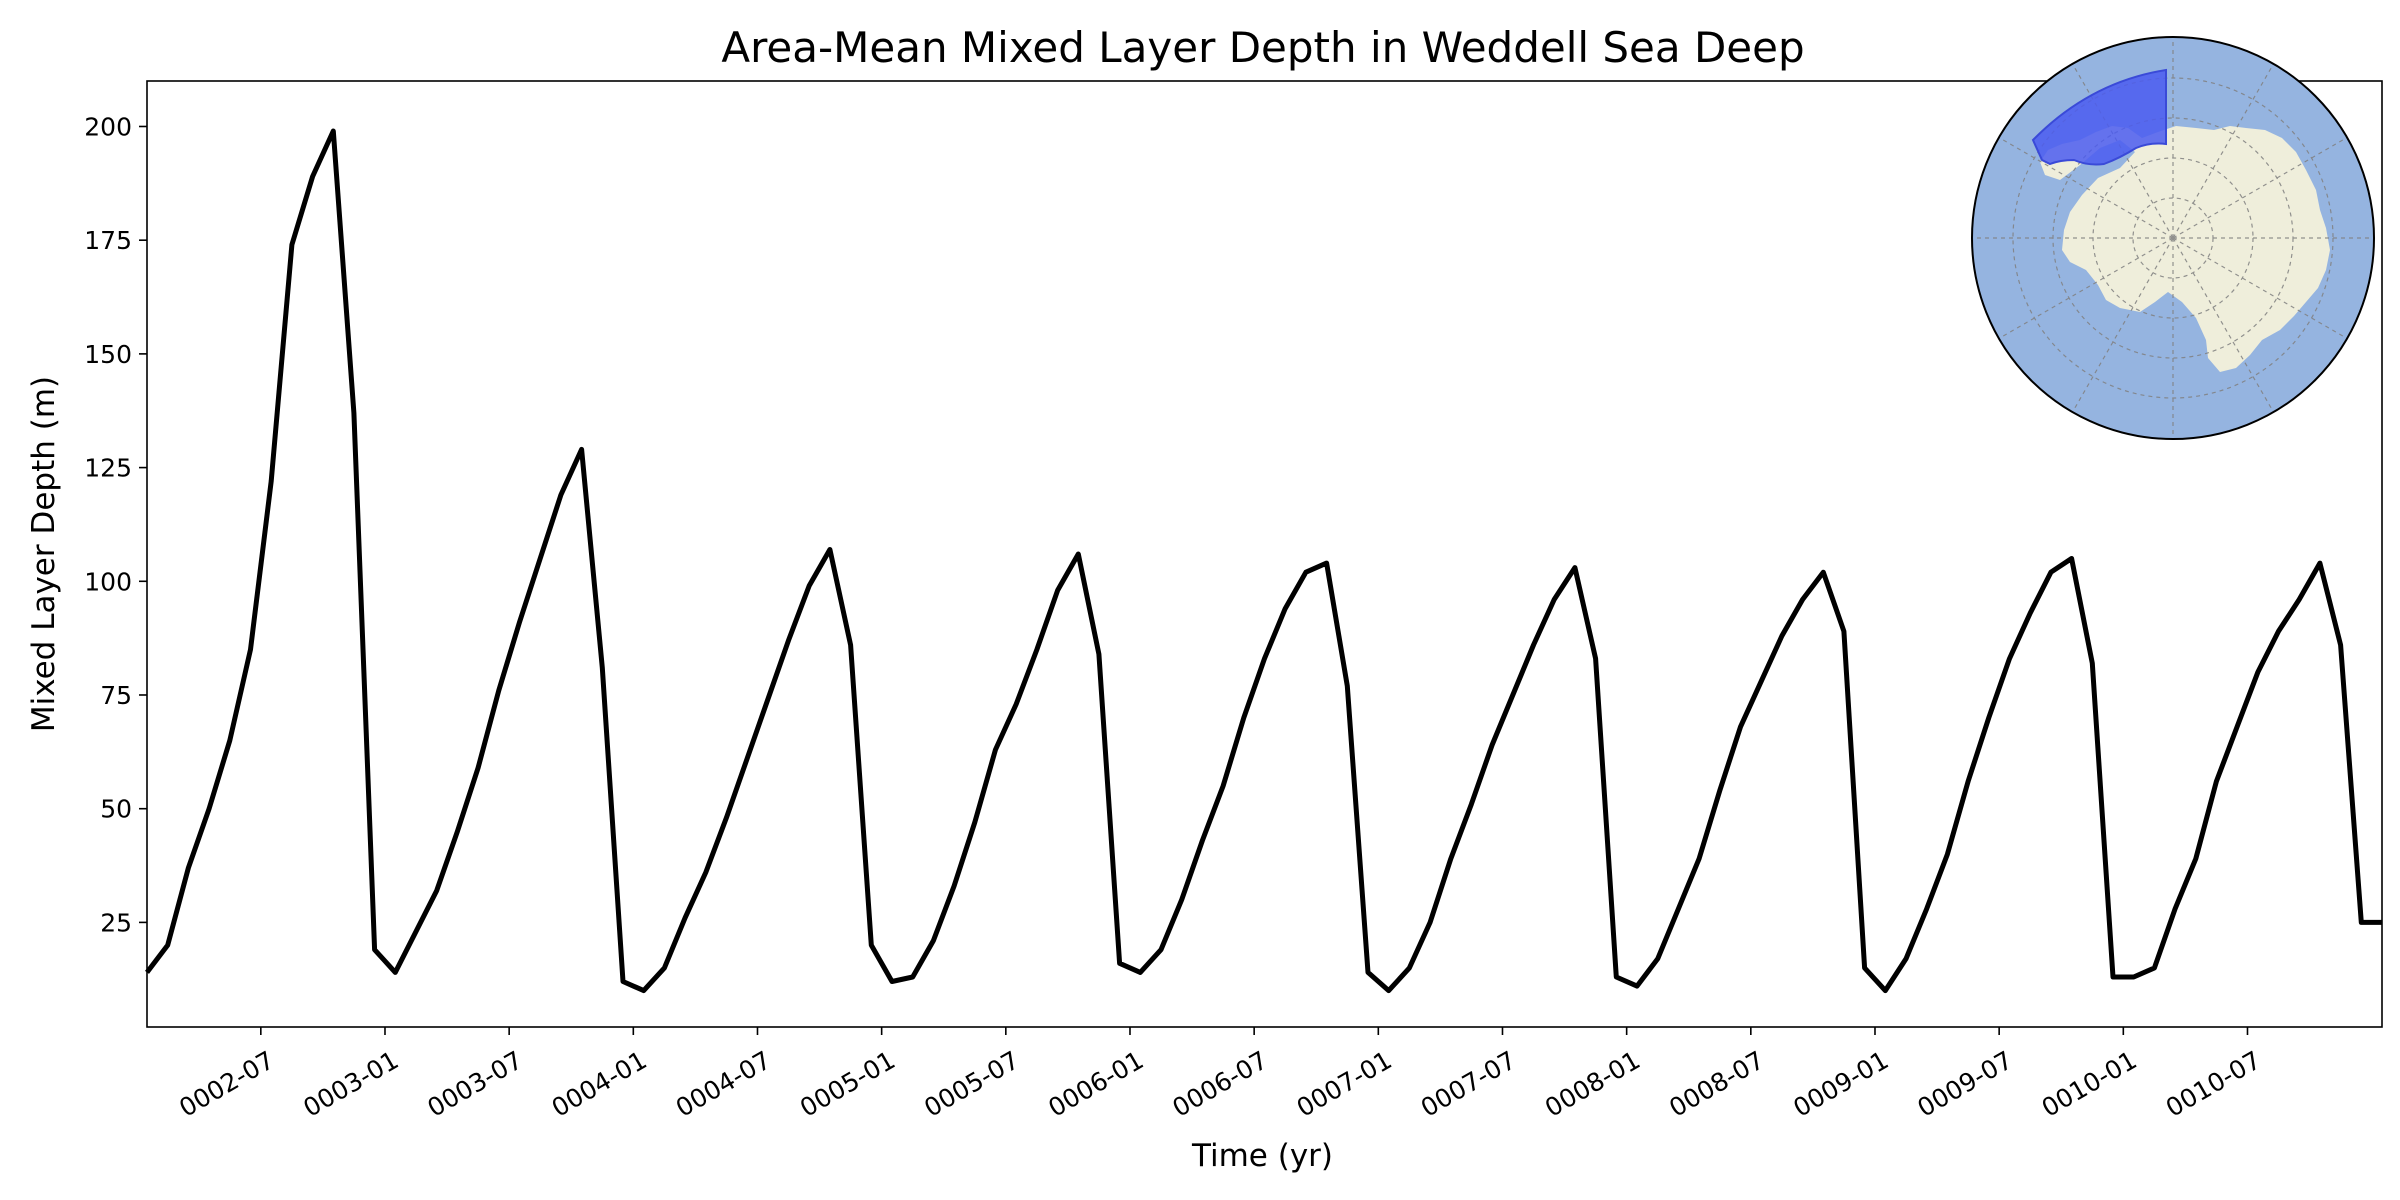 This screenshot has height=1200, width=2400. Describe the element at coordinates (44, 554) in the screenshot. I see `y-axis-label: Mixed Layer Depth (m)` at that location.